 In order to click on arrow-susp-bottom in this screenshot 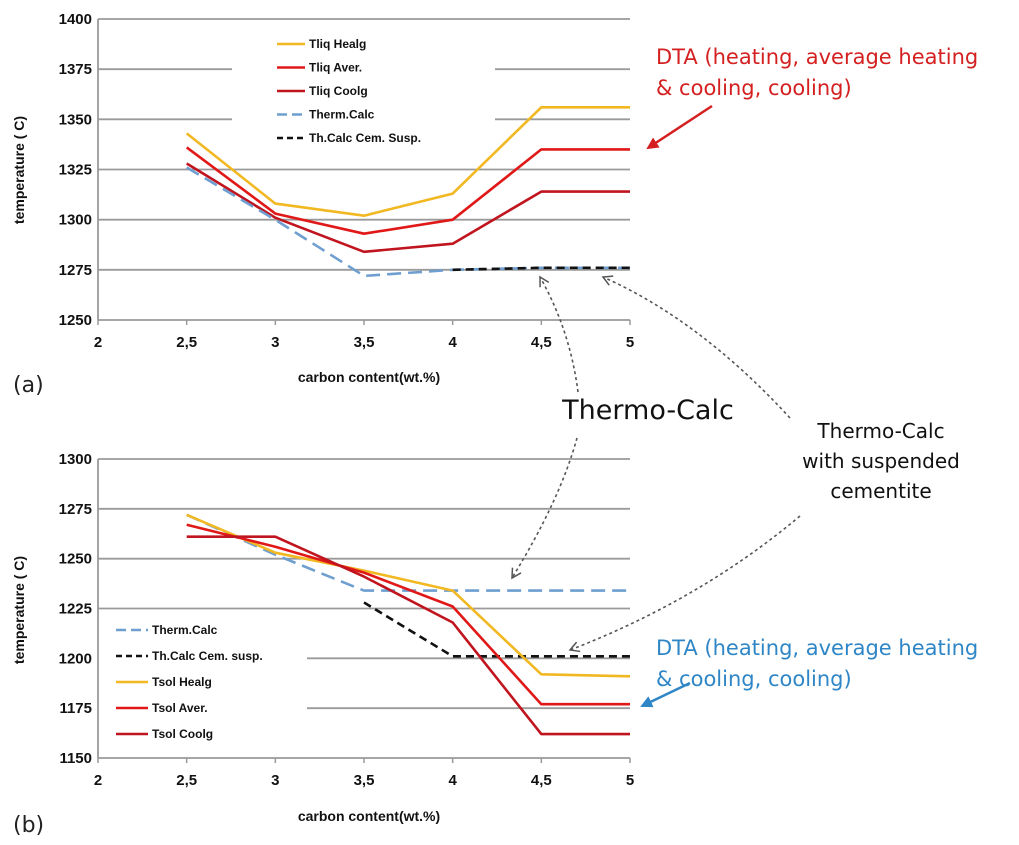, I will do `click(684, 584)`.